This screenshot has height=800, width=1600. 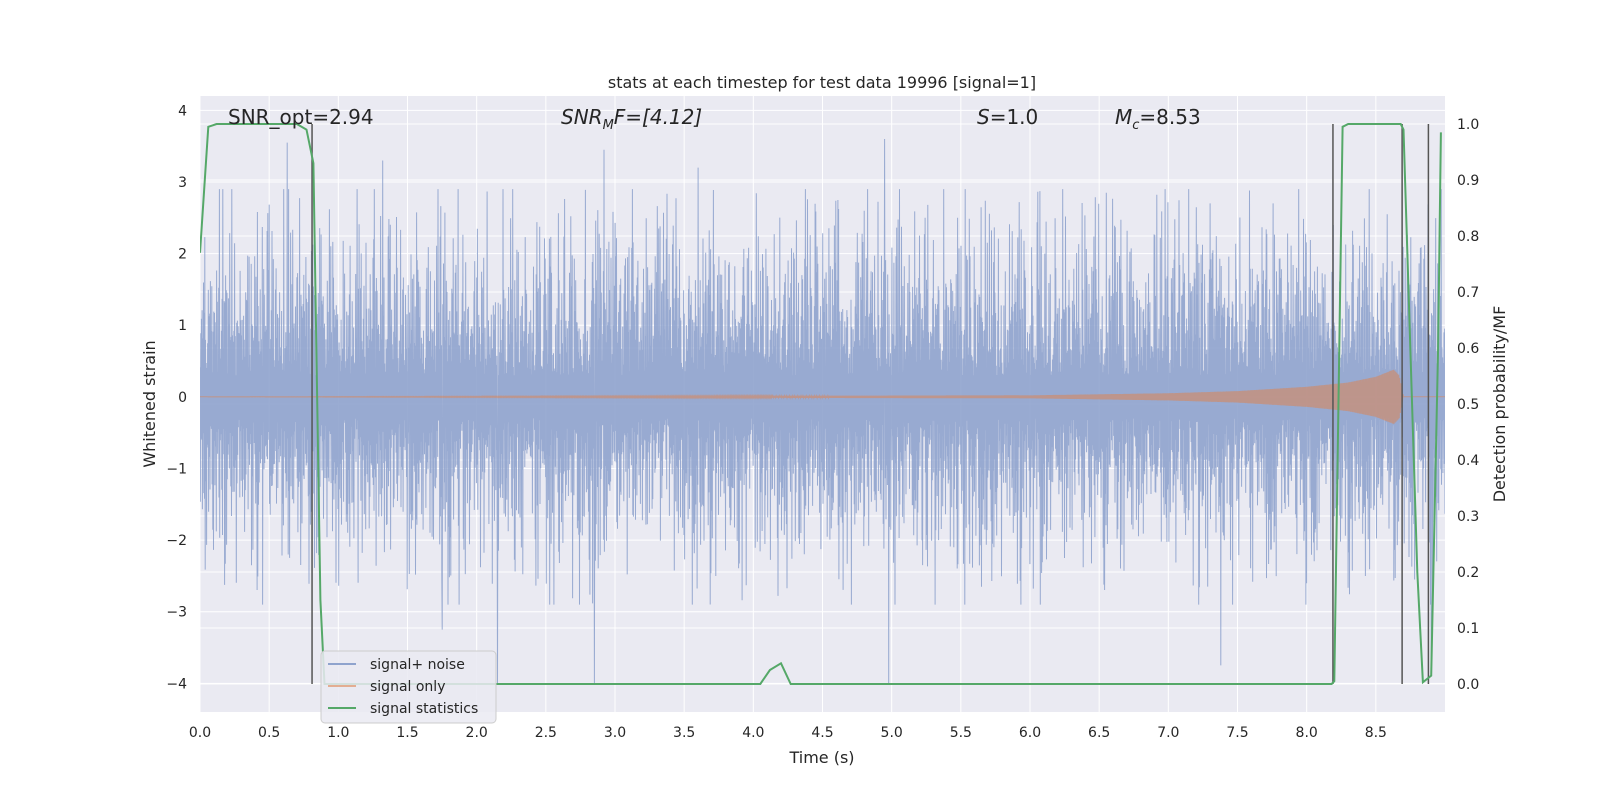 I want to click on y-tick-label-right: 0.3, so click(x=1468, y=517).